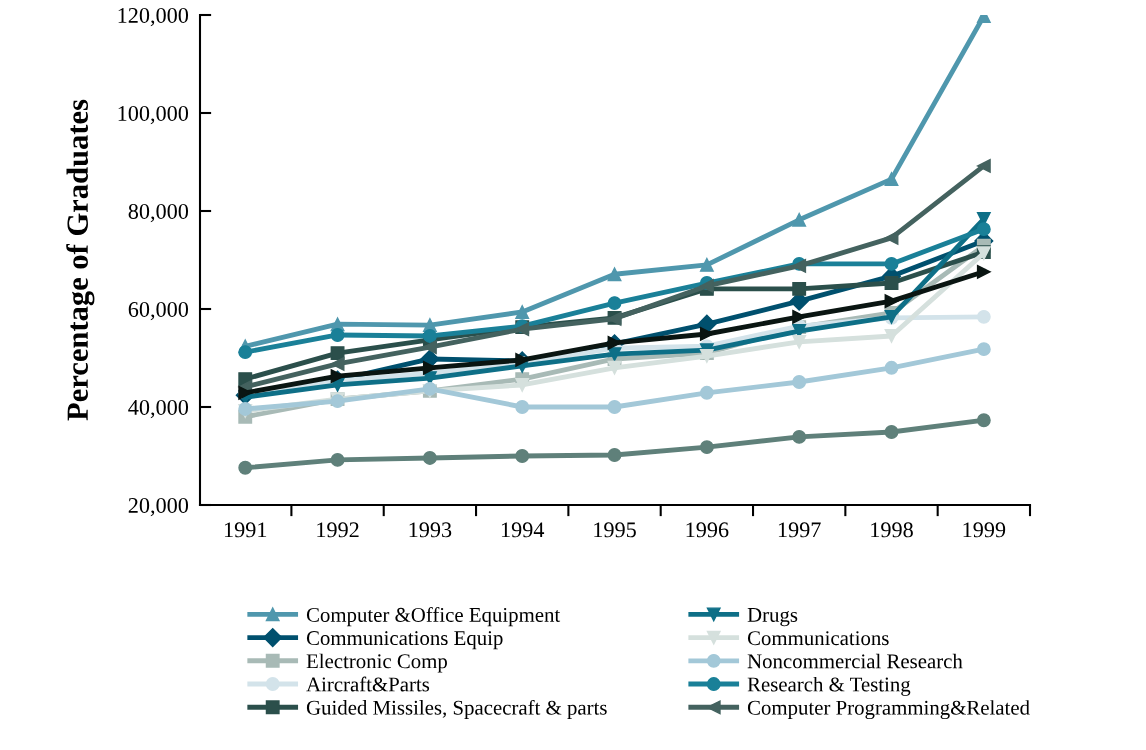 The image size is (1146, 750). What do you see at coordinates (829, 686) in the screenshot?
I see `legend-label: Research & Testing` at bounding box center [829, 686].